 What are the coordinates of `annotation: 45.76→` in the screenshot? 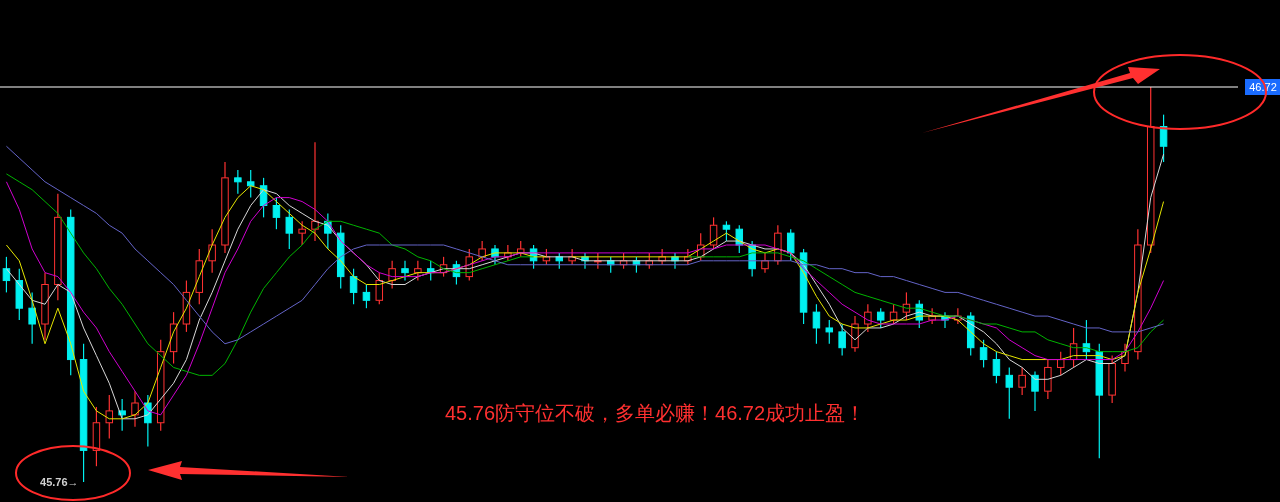 It's located at (59, 481).